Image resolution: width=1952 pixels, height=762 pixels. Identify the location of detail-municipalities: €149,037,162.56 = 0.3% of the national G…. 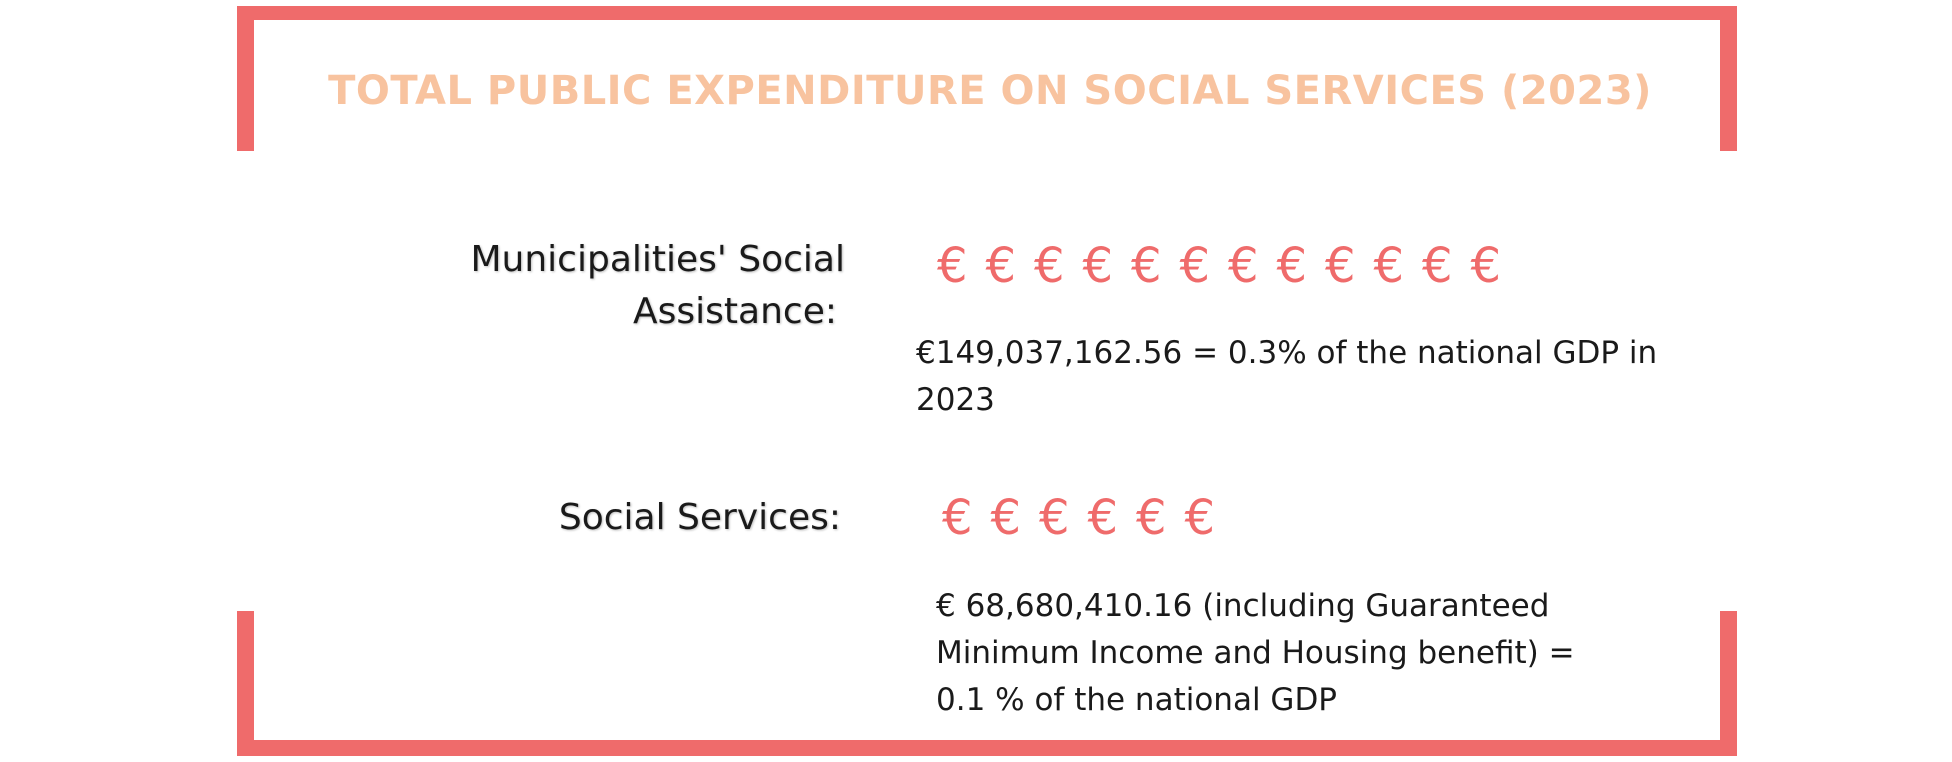
(1286, 377).